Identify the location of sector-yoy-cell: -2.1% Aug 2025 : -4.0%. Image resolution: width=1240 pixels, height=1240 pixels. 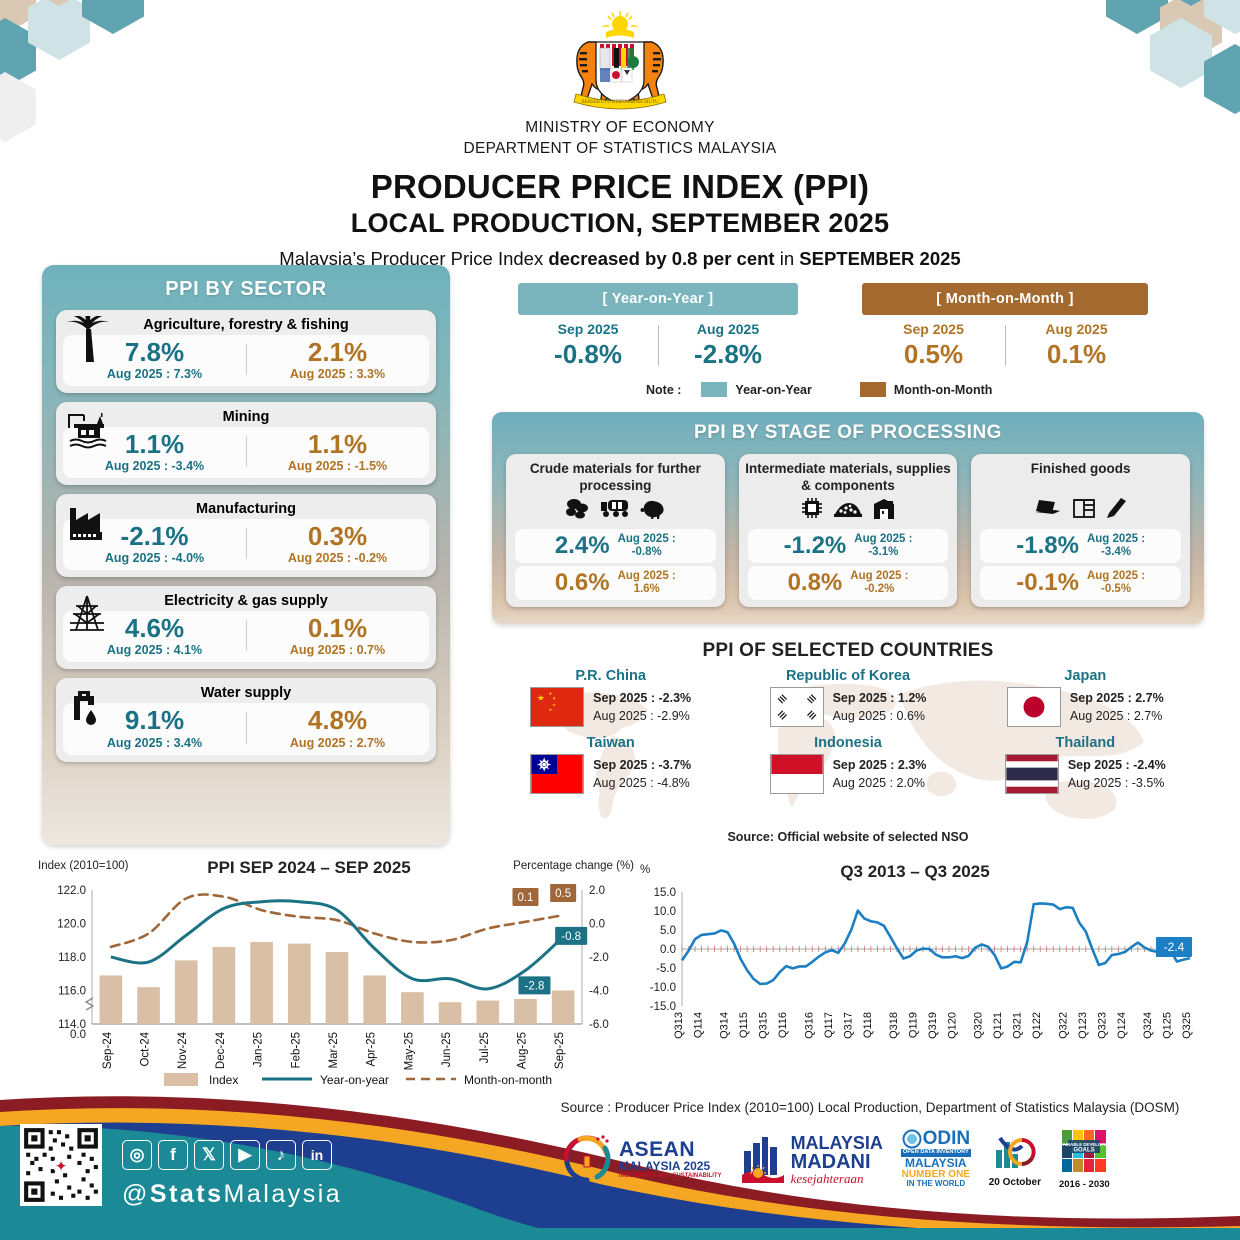
(154, 543).